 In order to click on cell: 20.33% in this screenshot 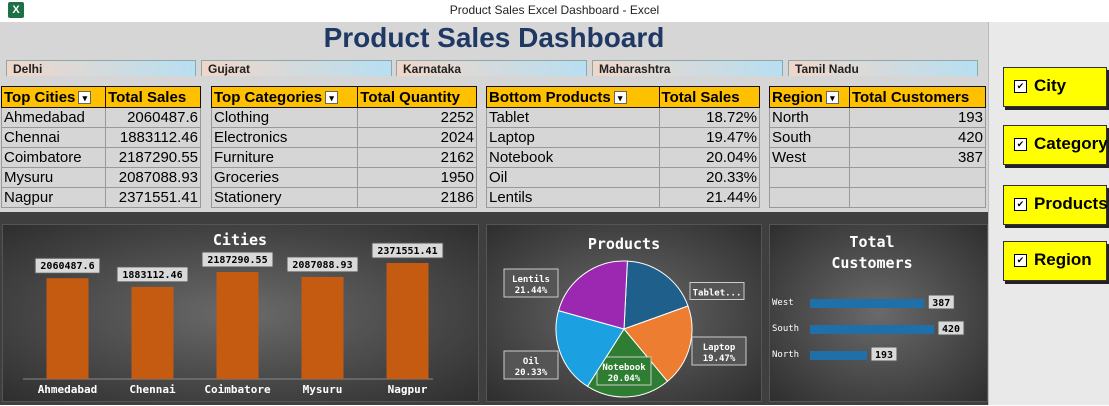, I will do `click(709, 177)`.